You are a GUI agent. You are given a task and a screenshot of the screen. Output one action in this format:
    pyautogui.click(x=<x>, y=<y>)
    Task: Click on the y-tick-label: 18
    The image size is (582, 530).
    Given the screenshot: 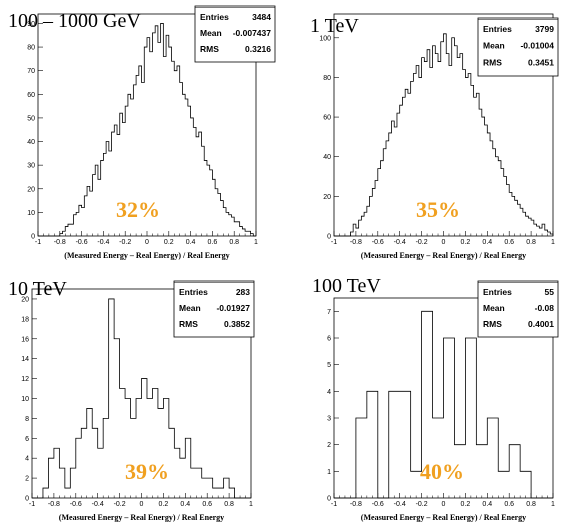 What is the action you would take?
    pyautogui.click(x=25, y=319)
    